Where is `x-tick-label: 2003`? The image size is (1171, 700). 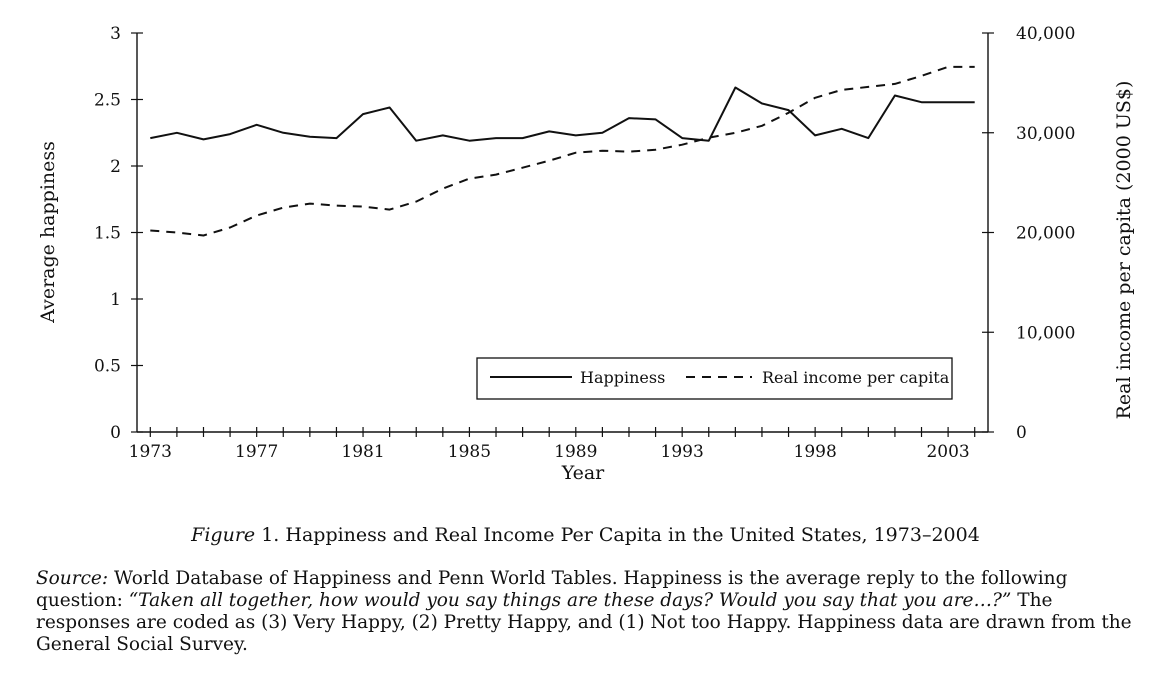
x-tick-label: 2003 is located at coordinates (947, 452).